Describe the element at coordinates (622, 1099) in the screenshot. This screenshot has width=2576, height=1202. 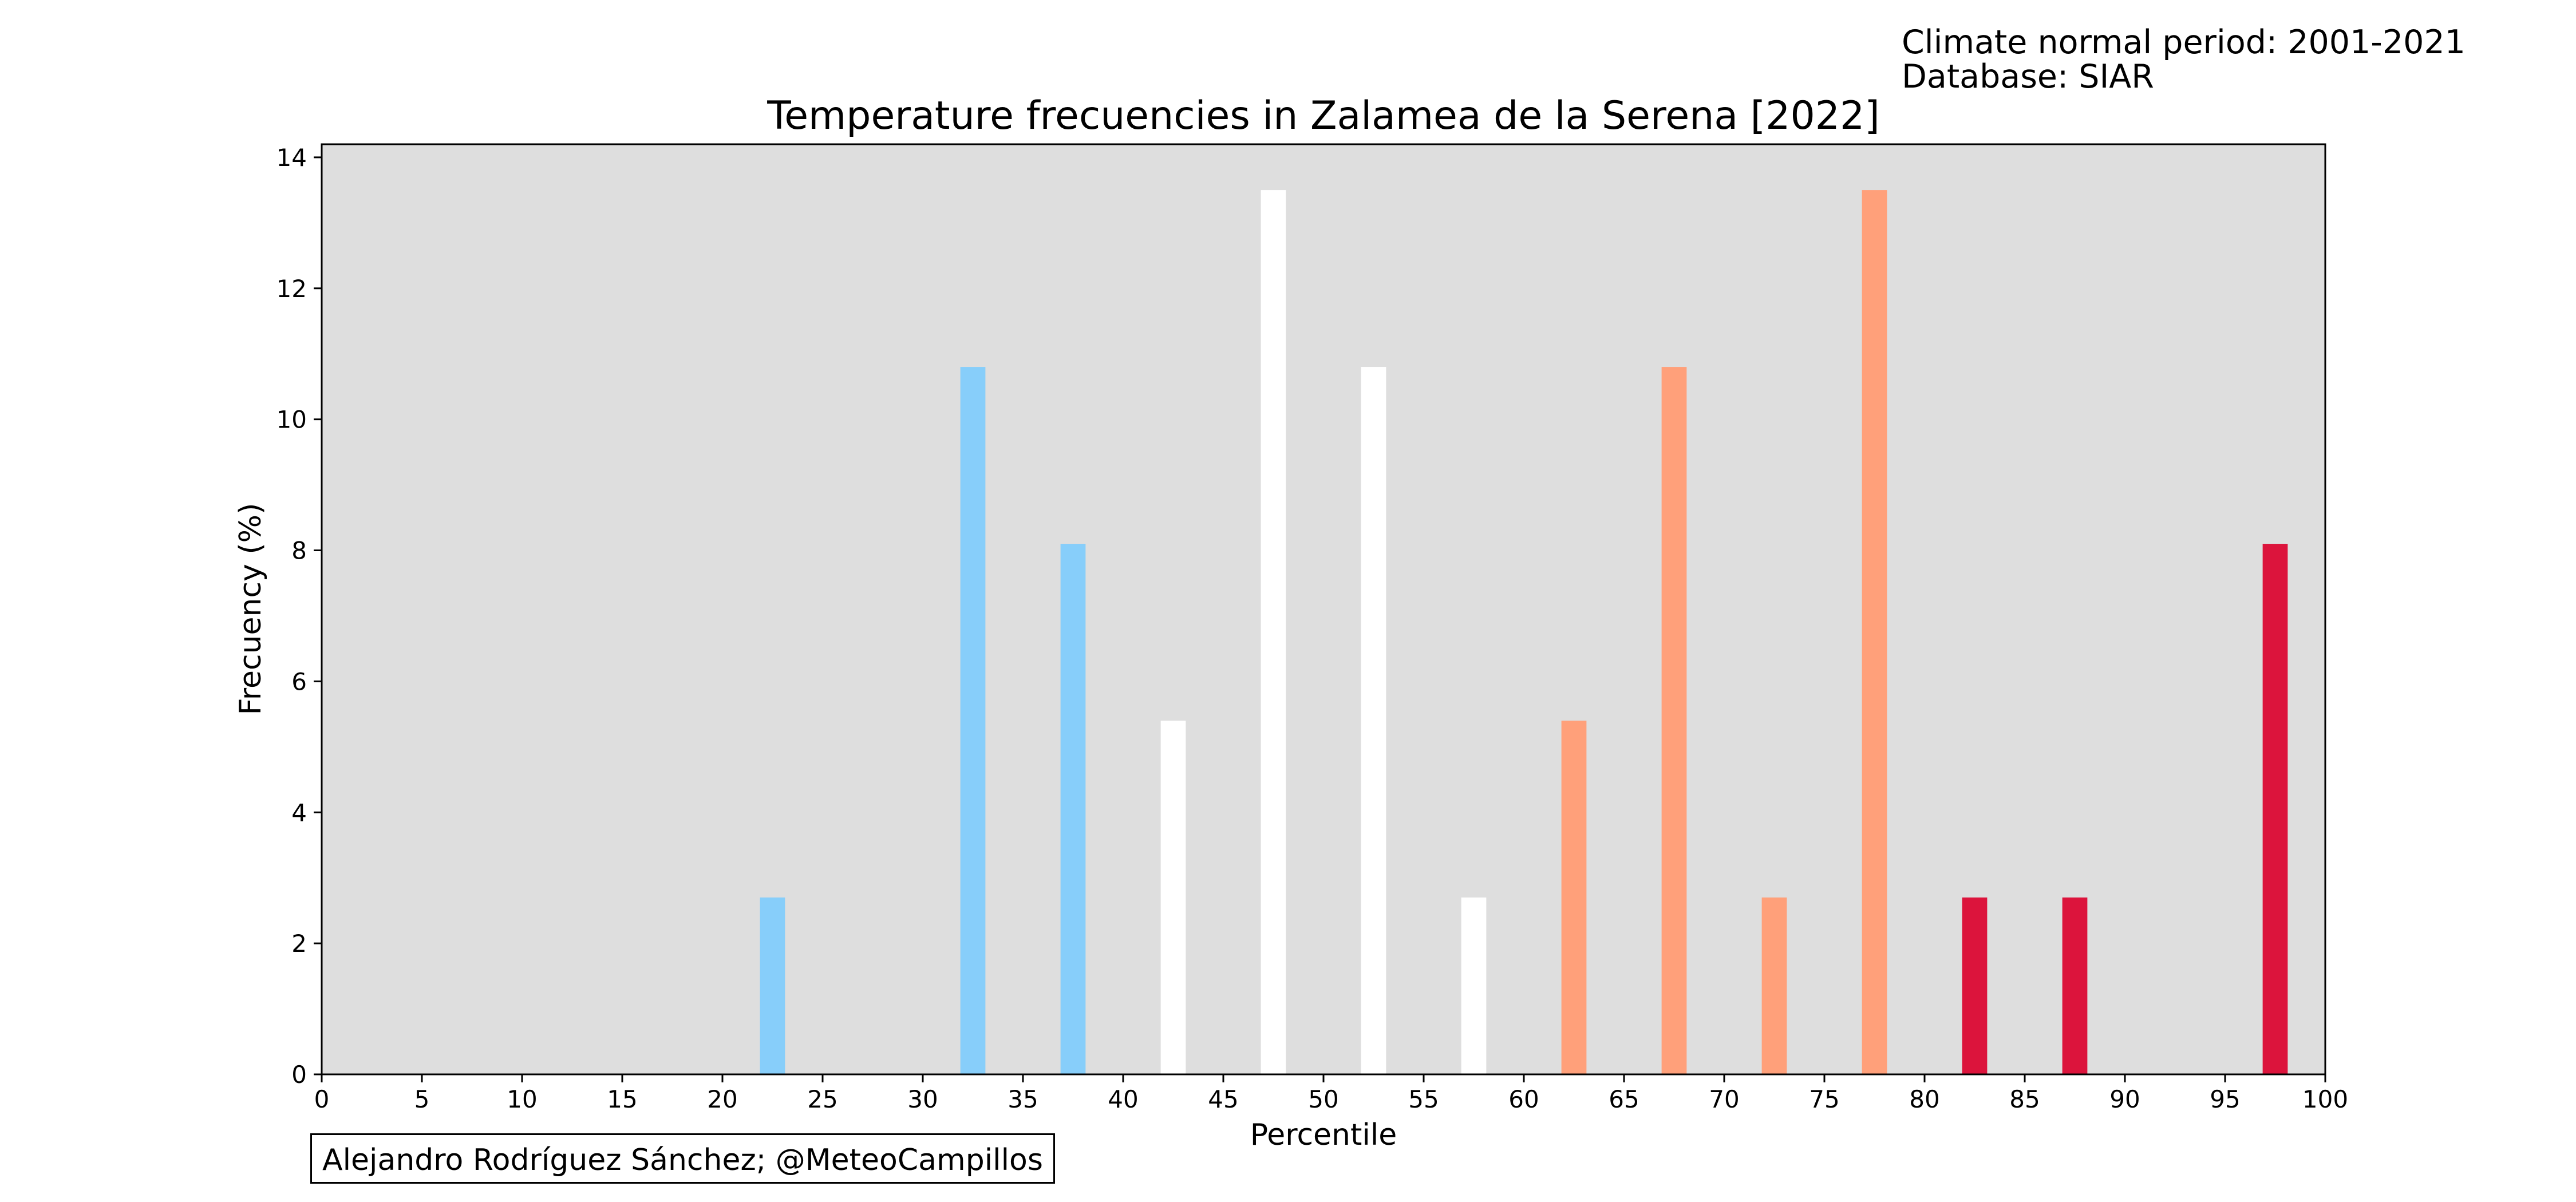
I see `x-tick-label: 15` at that location.